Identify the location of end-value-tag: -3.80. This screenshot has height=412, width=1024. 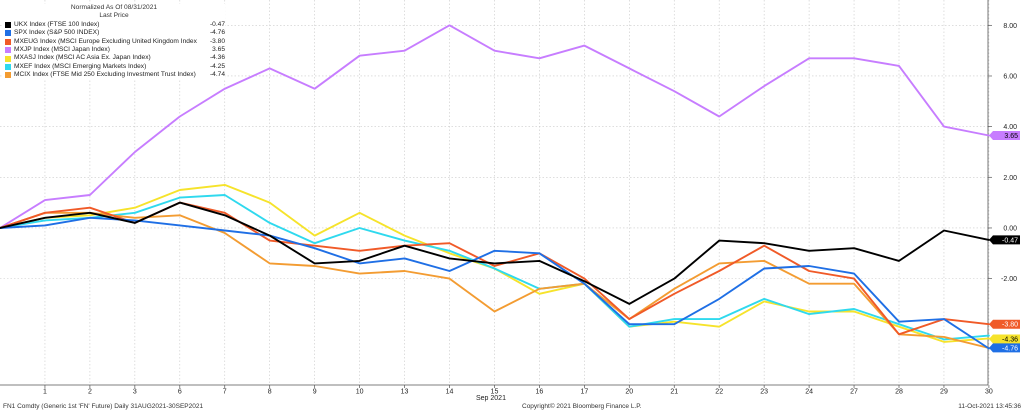
(1004, 324).